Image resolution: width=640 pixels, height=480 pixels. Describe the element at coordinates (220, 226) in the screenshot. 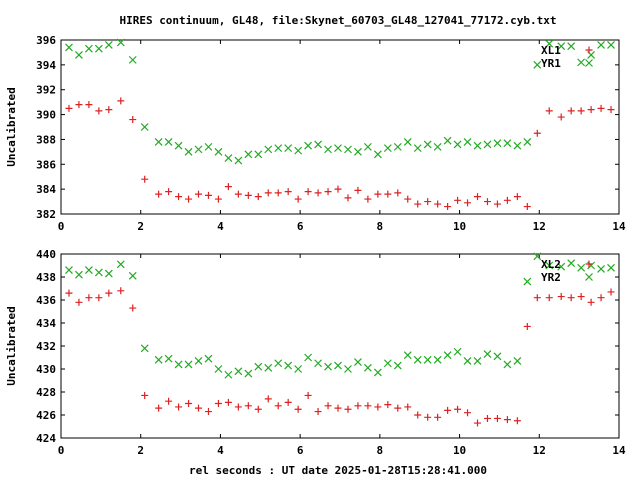

I see `x-tick-label: 4` at that location.